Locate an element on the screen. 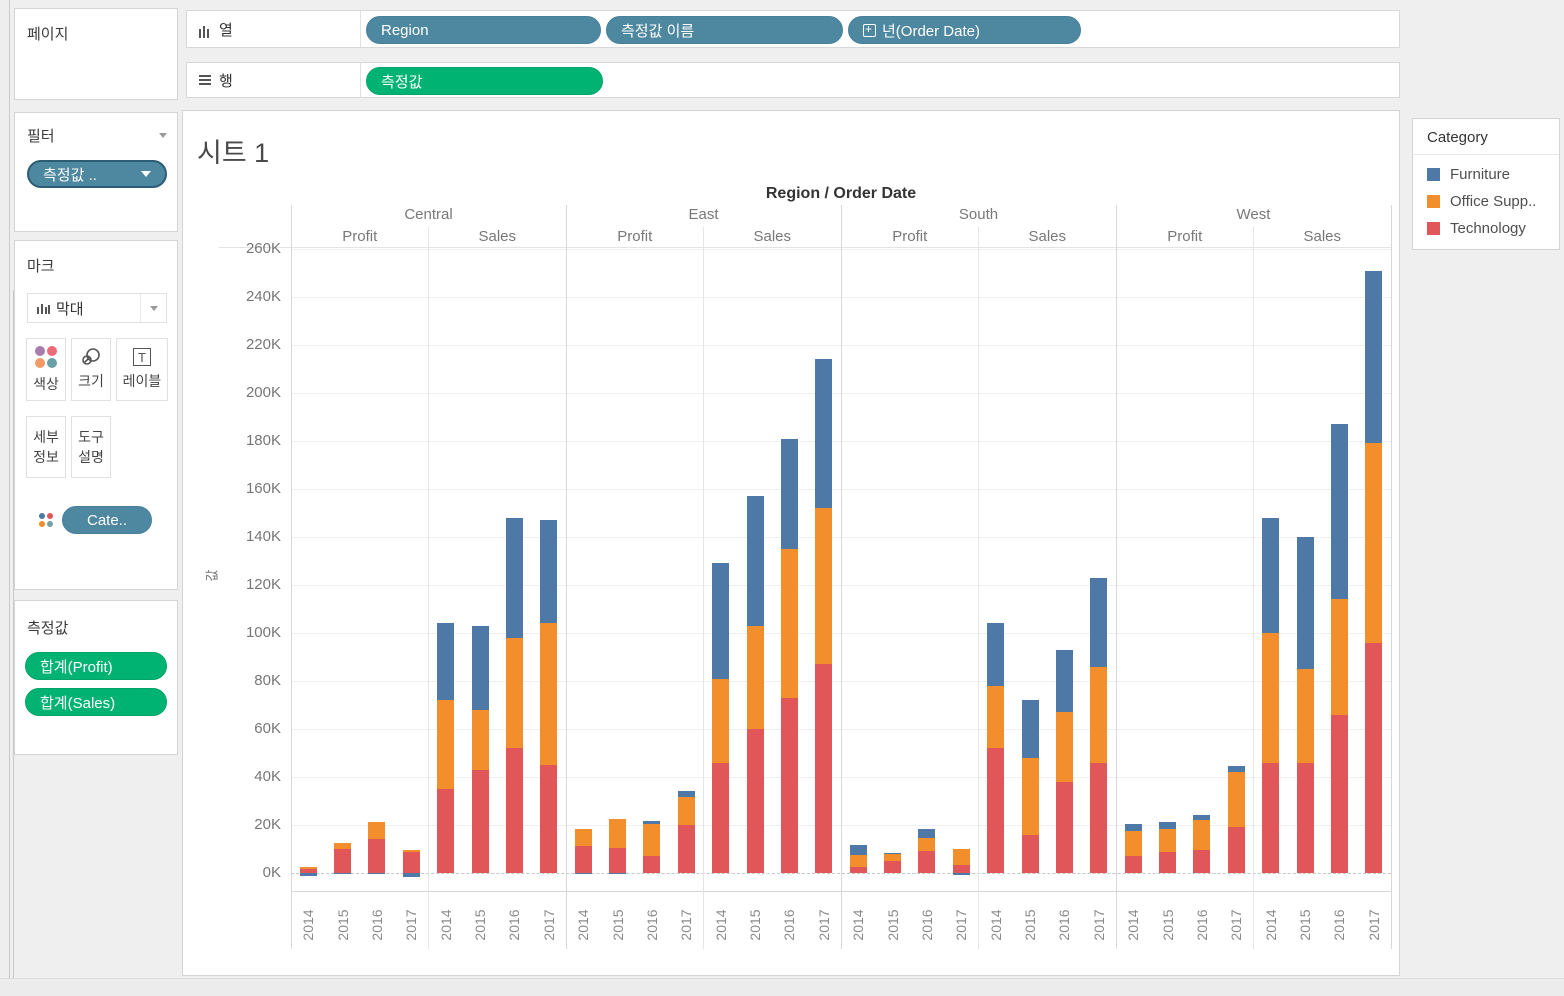 The height and width of the screenshot is (996, 1564). bar-south-sales-2016-furniture is located at coordinates (1064, 681).